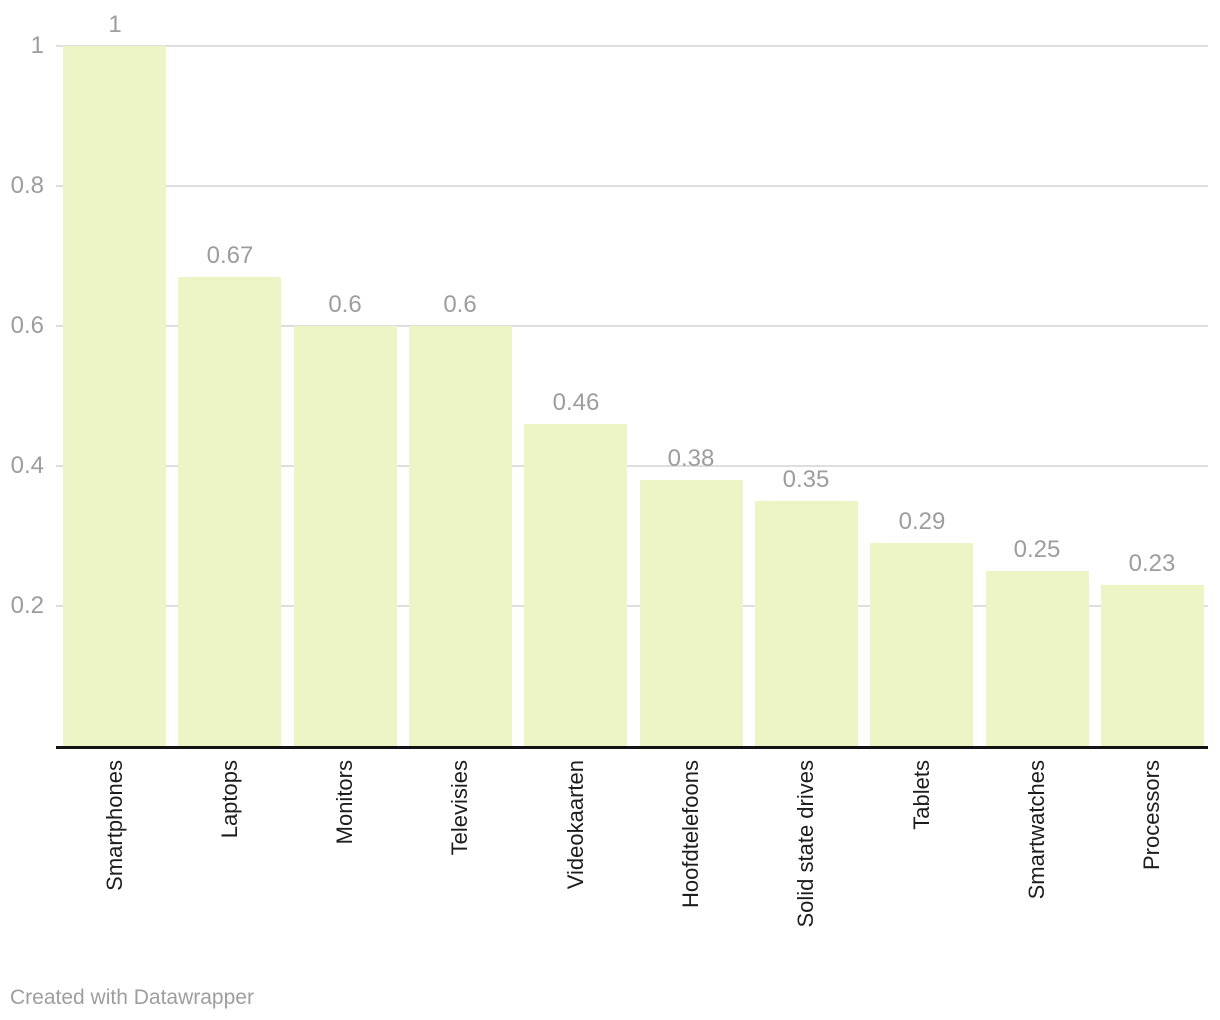  Describe the element at coordinates (37, 45) in the screenshot. I see `y-tick-label: 1` at that location.